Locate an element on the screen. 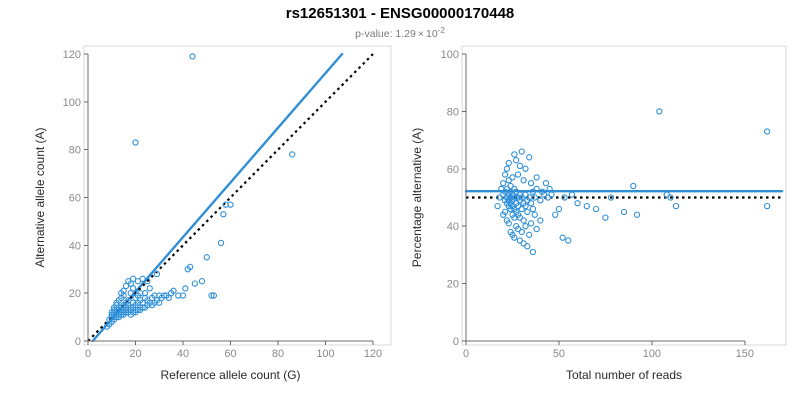 The image size is (800, 400). y-axis-title: Percentage alternative (A) is located at coordinates (417, 197).